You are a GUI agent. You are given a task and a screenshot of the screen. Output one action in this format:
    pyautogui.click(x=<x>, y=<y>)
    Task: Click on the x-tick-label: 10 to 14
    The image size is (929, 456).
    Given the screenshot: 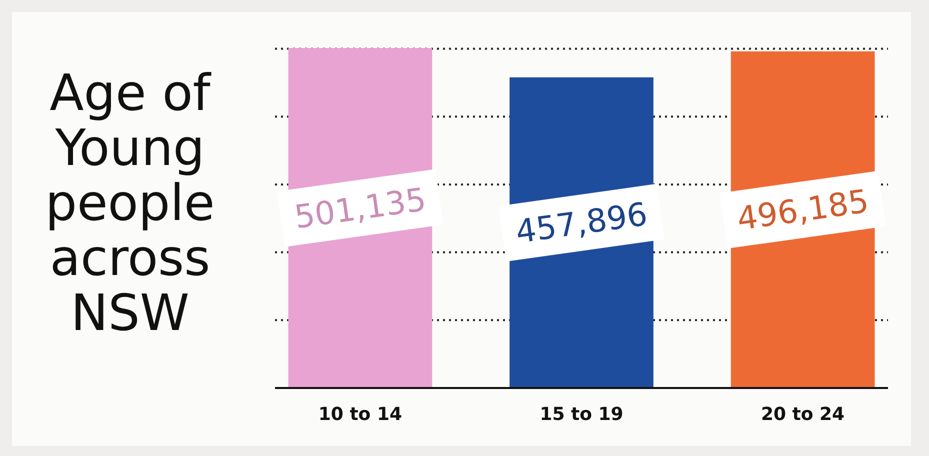 What is the action you would take?
    pyautogui.click(x=360, y=414)
    